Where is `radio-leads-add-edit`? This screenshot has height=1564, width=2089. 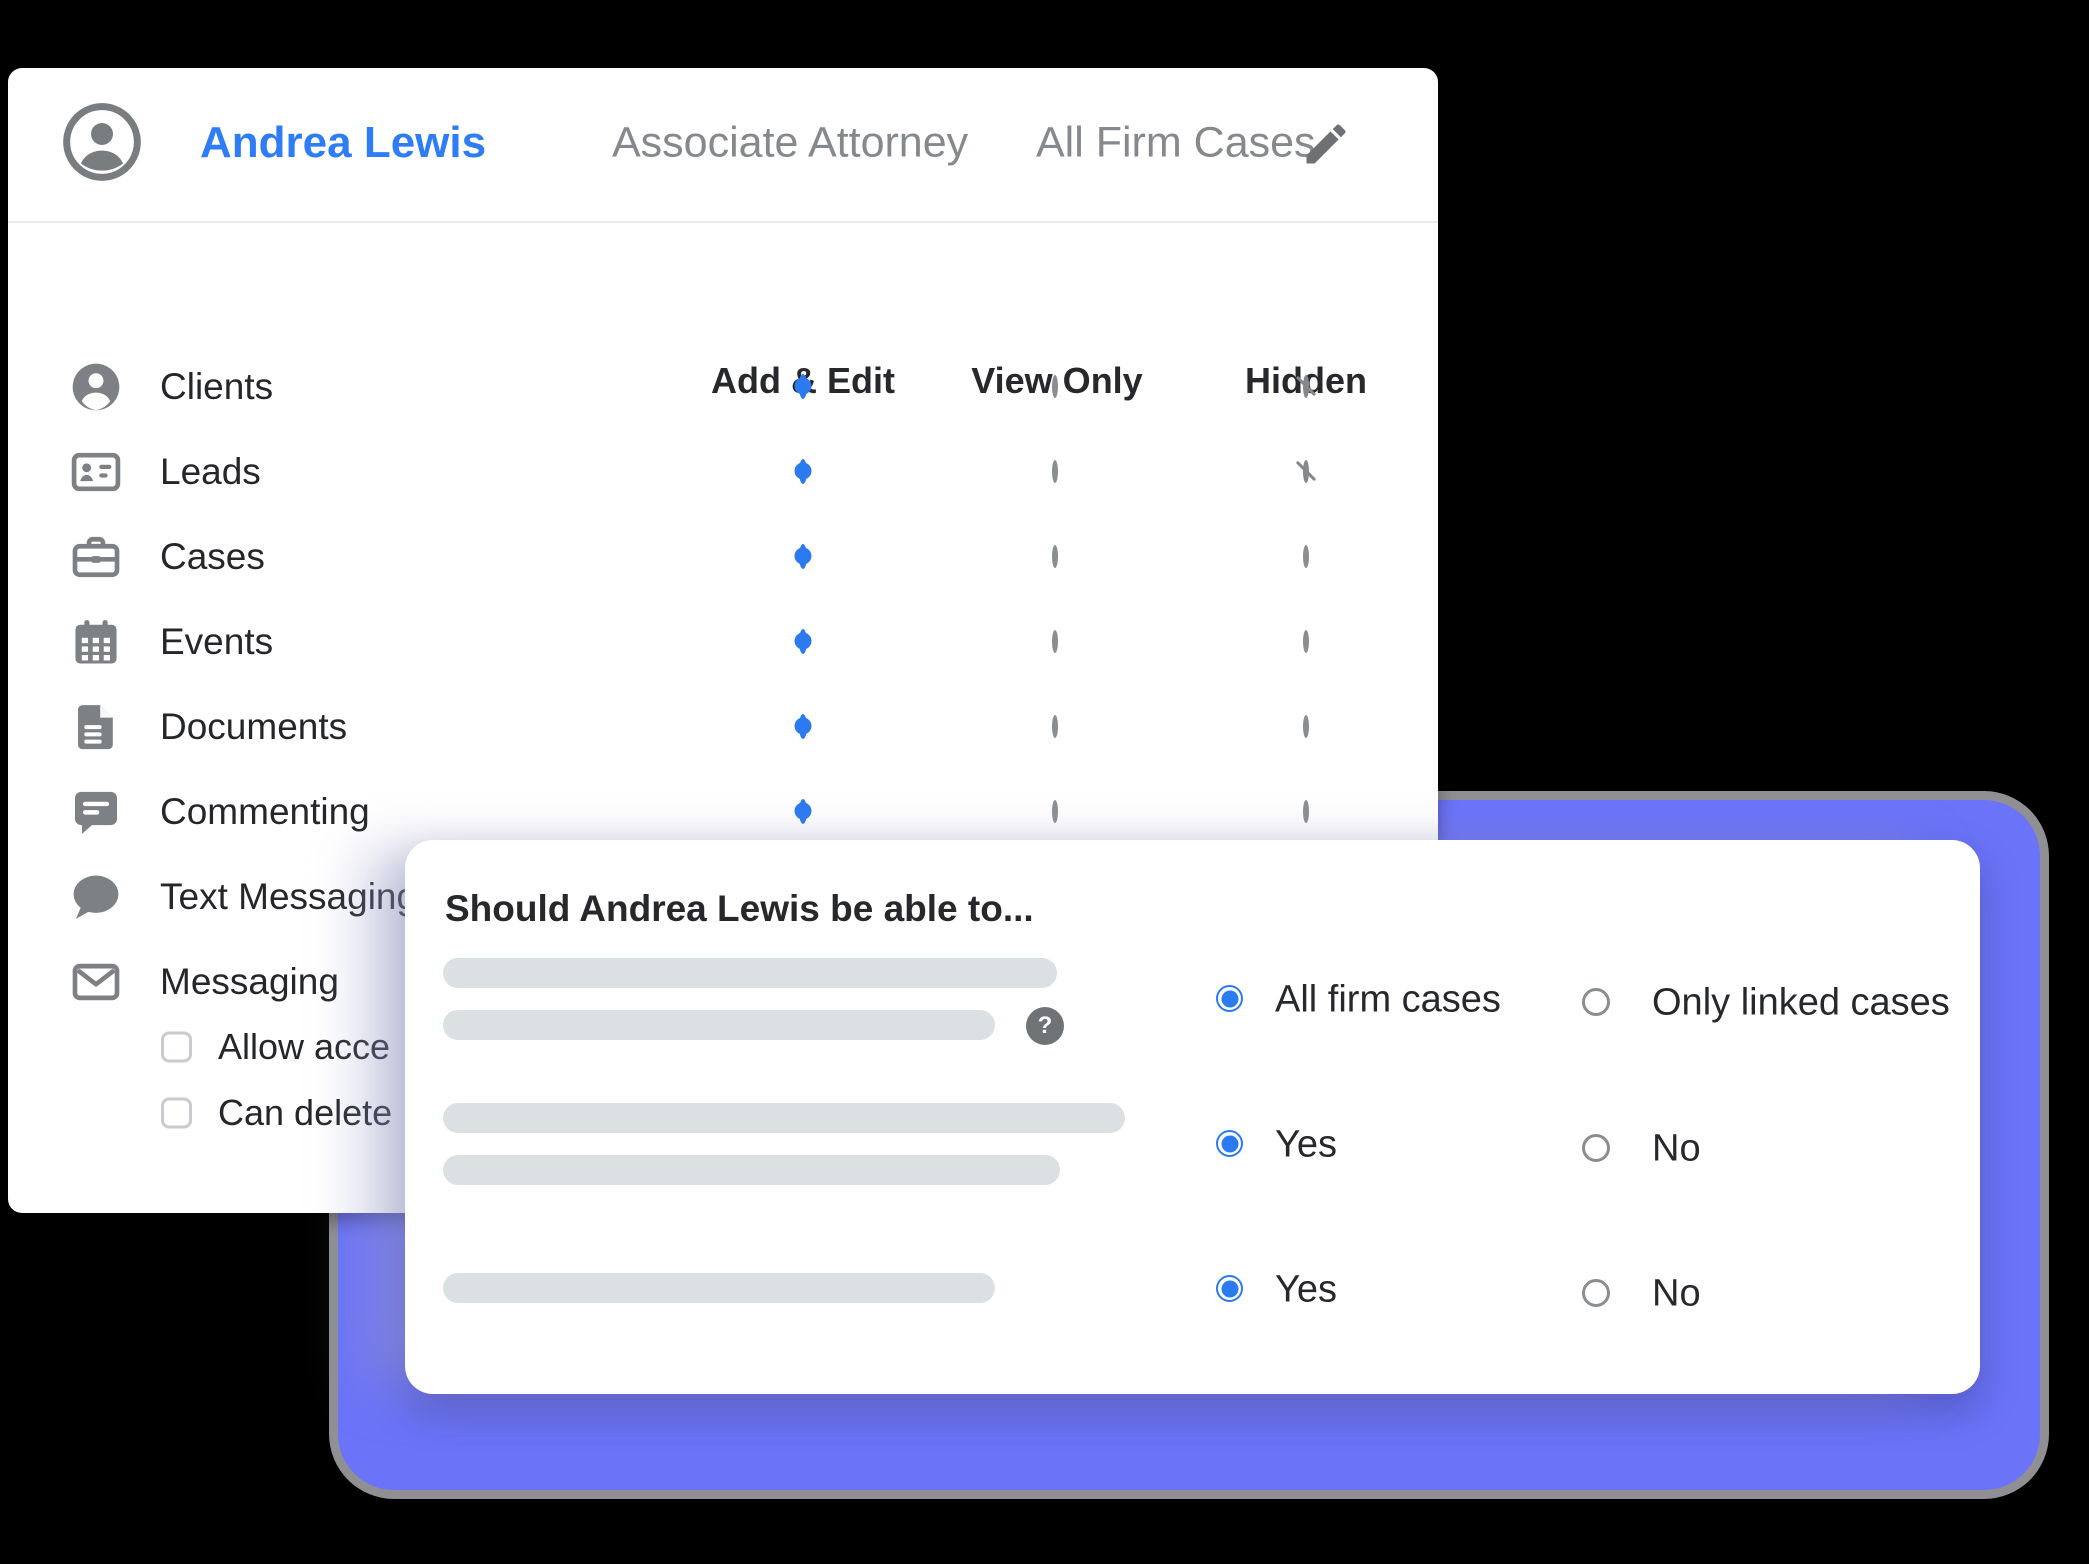 radio-leads-add-edit is located at coordinates (803, 471).